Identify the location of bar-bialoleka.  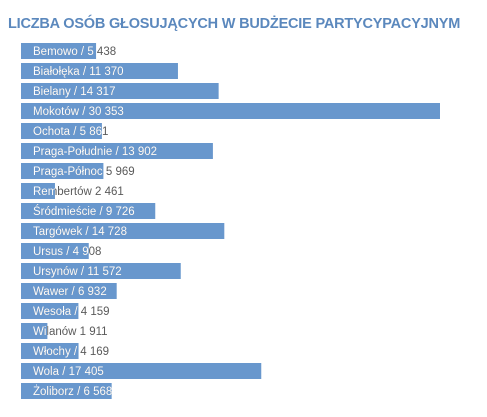
(99, 71).